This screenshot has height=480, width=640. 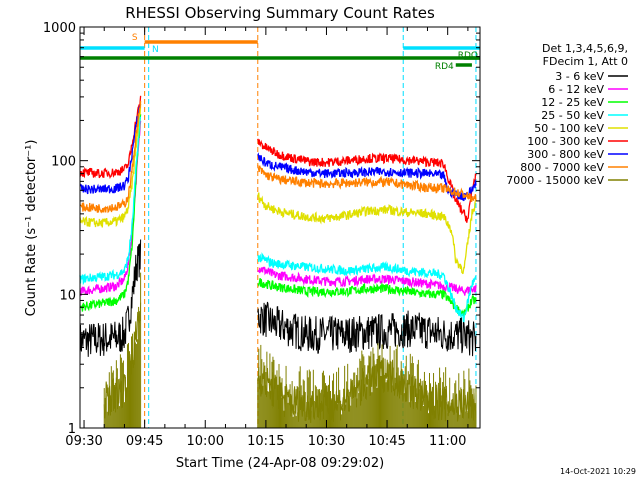 I want to click on x-tick-label: 10:00, so click(x=205, y=441).